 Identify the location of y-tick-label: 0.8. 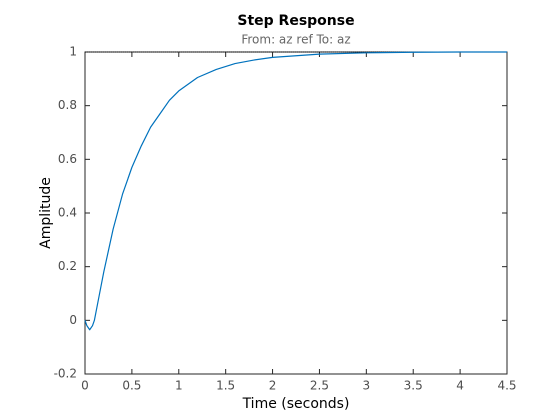
(67, 105).